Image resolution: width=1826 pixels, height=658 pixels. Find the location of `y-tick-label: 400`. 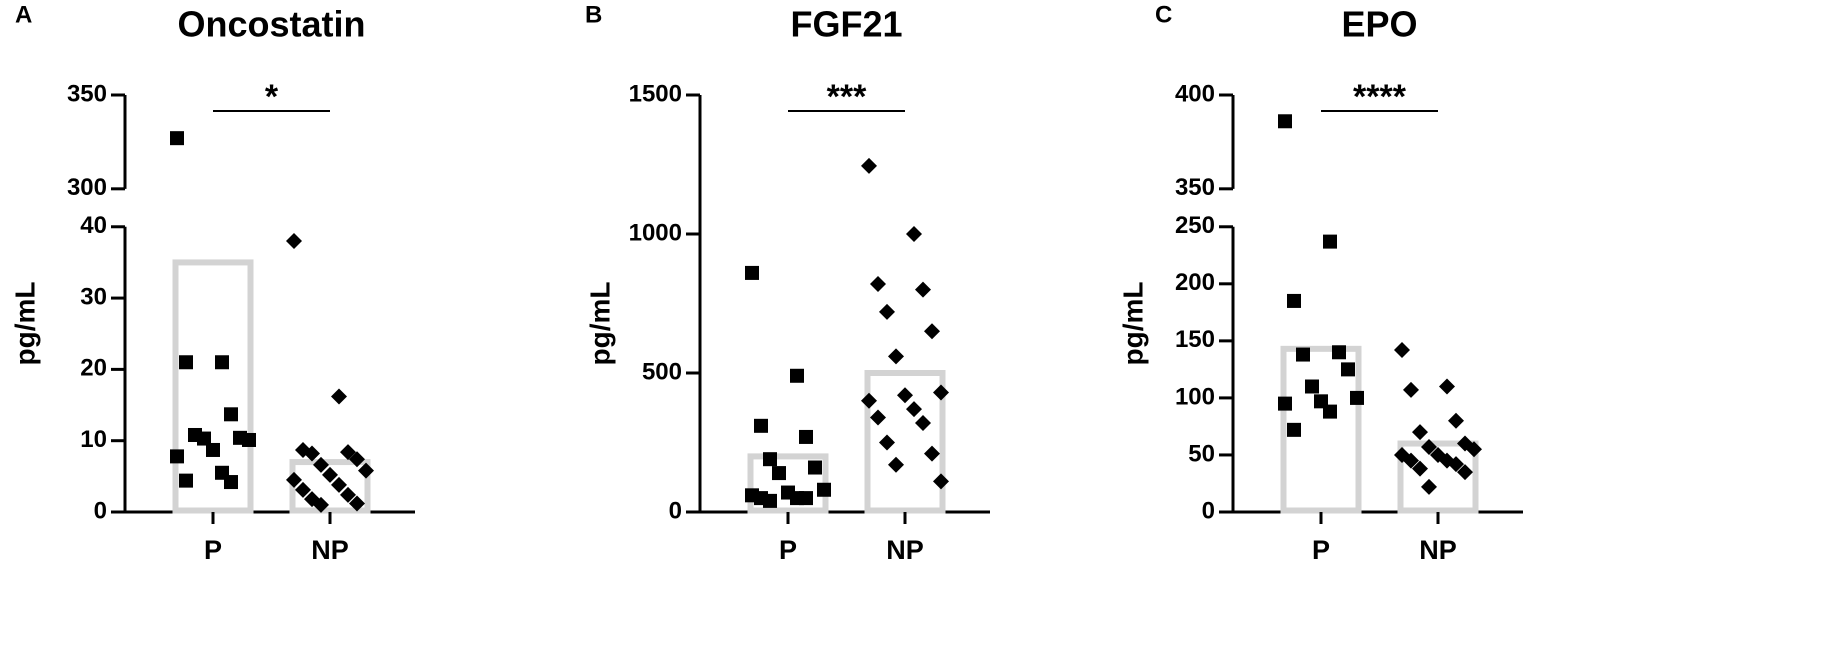

y-tick-label: 400 is located at coordinates (1195, 93).